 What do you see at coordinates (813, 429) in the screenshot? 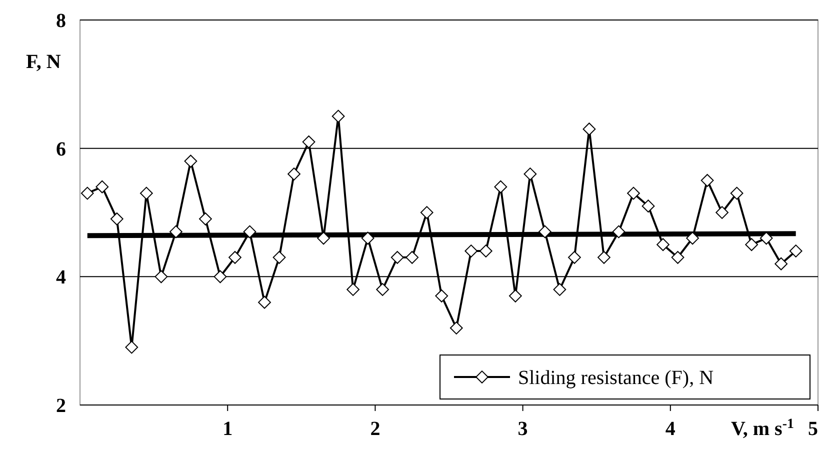
I see `x-tick-label: 5` at bounding box center [813, 429].